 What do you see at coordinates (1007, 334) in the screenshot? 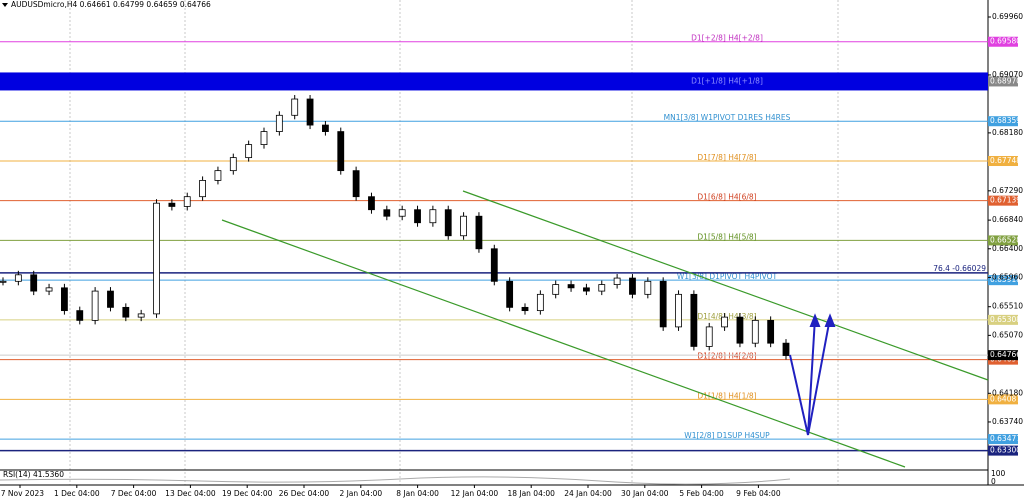
I see `y-tick-label: 0.65070` at bounding box center [1007, 334].